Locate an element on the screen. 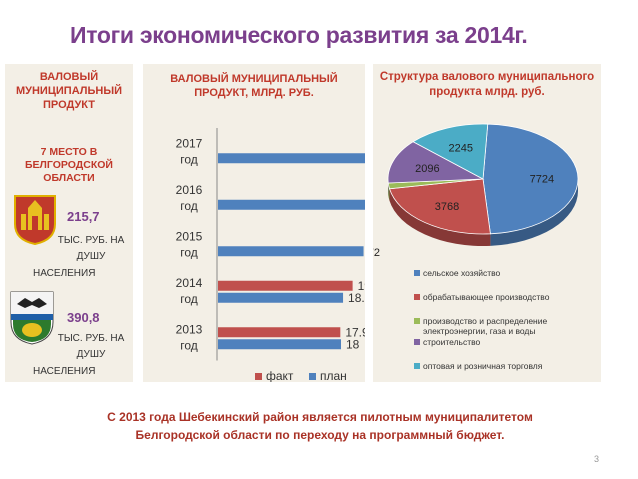 Image resolution: width=638 pixels, height=479 pixels. belgorod-region-coat-of-arms-icon is located at coordinates (32, 318).